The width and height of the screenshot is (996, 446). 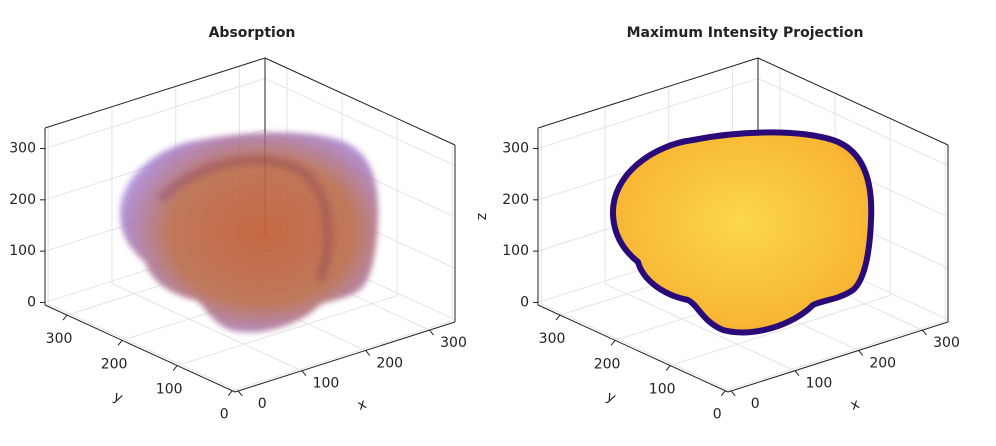 What do you see at coordinates (252, 33) in the screenshot?
I see `chart-title: Absorption` at bounding box center [252, 33].